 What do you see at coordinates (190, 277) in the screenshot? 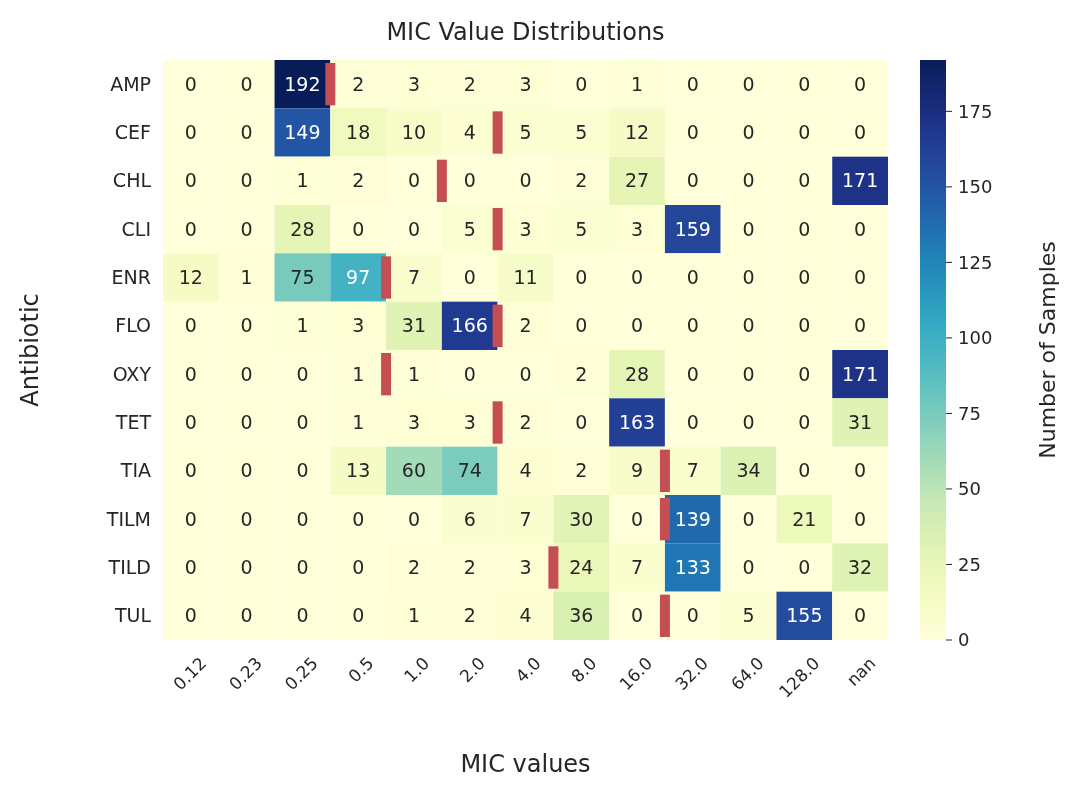
I see `data-label: 12` at bounding box center [190, 277].